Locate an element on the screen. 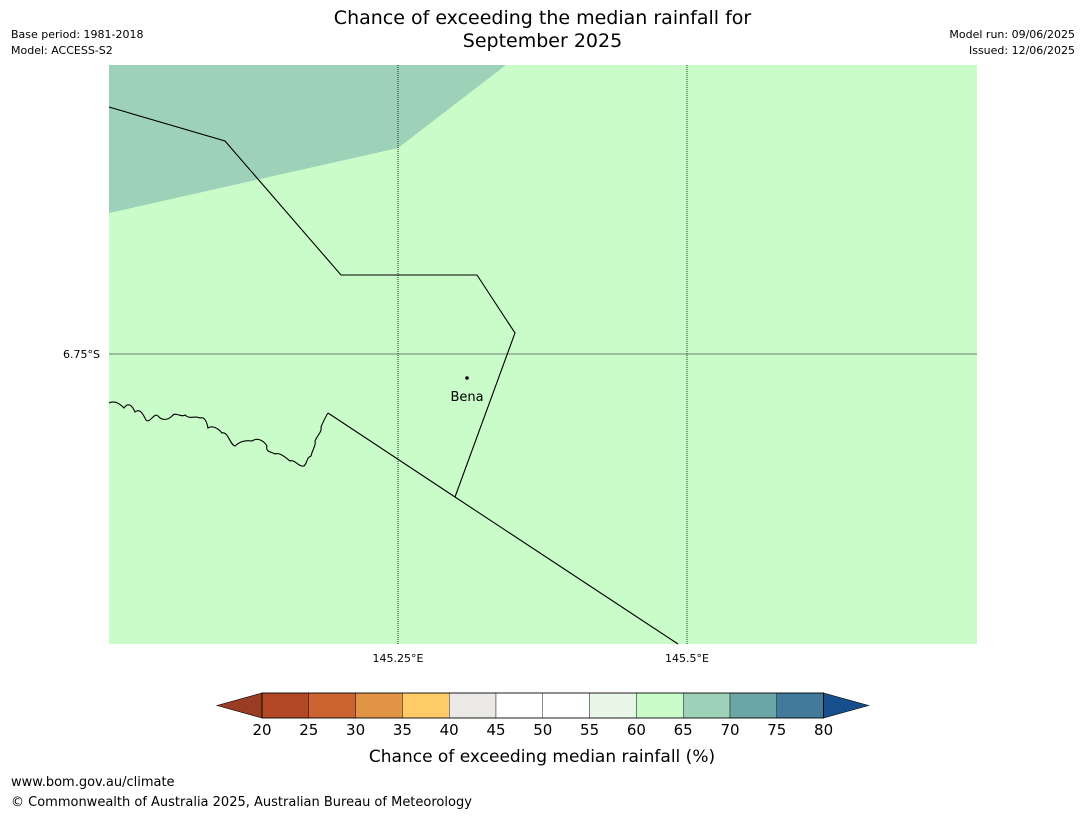 The height and width of the screenshot is (816, 1085). colorbar-tick-label: 80 is located at coordinates (823, 730).